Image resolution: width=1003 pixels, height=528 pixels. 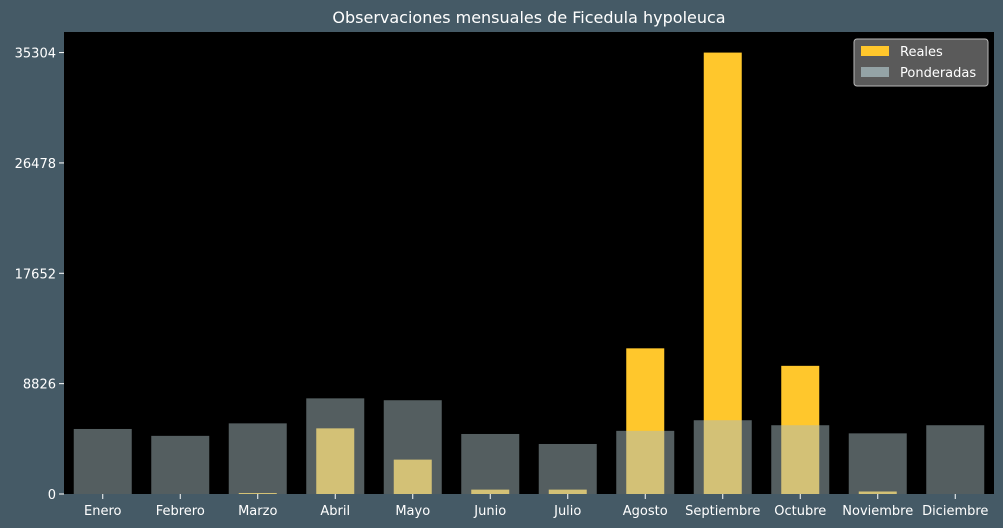 What do you see at coordinates (938, 73) in the screenshot?
I see `legend-label: Ponderadas` at bounding box center [938, 73].